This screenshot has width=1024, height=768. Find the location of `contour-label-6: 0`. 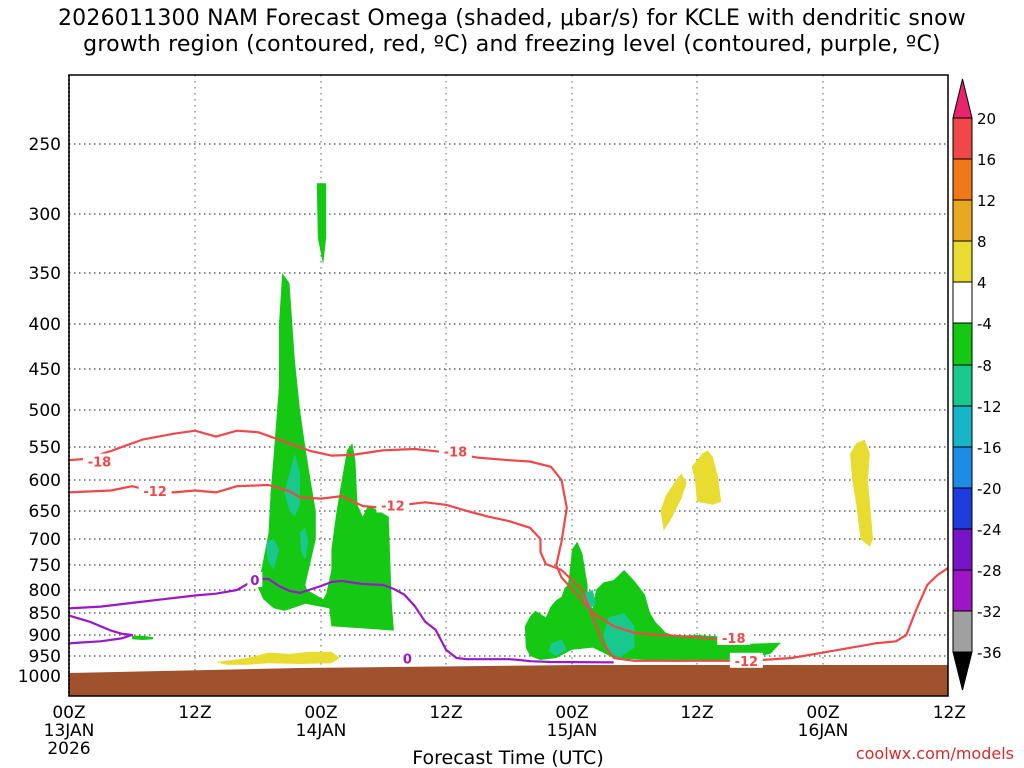

contour-label-6: 0 is located at coordinates (254, 581).